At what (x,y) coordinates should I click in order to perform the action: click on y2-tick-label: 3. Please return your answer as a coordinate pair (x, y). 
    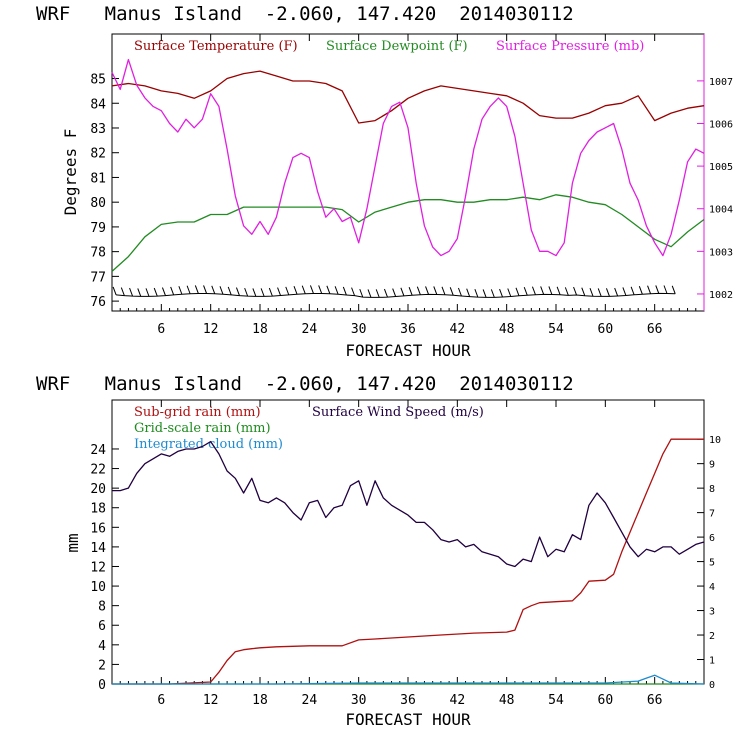
    Looking at the image, I should click on (712, 612).